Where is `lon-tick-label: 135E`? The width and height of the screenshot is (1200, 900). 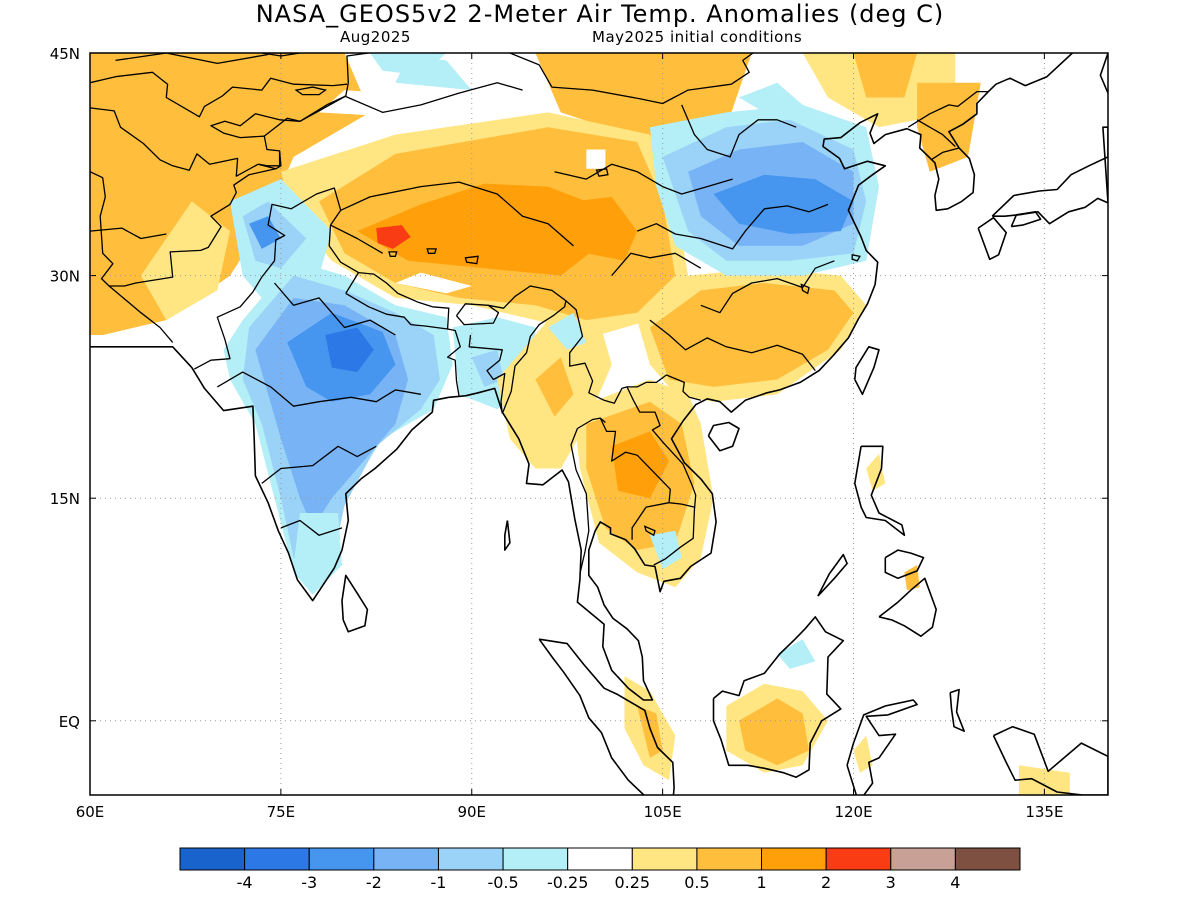
lon-tick-label: 135E is located at coordinates (1044, 812).